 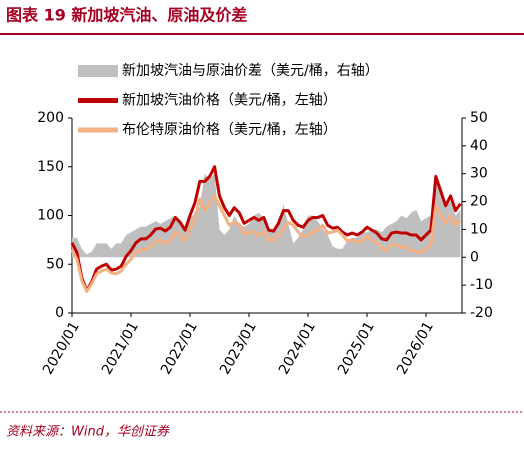 What do you see at coordinates (238, 348) in the screenshot?
I see `x-tick-label: 2023/01` at bounding box center [238, 348].